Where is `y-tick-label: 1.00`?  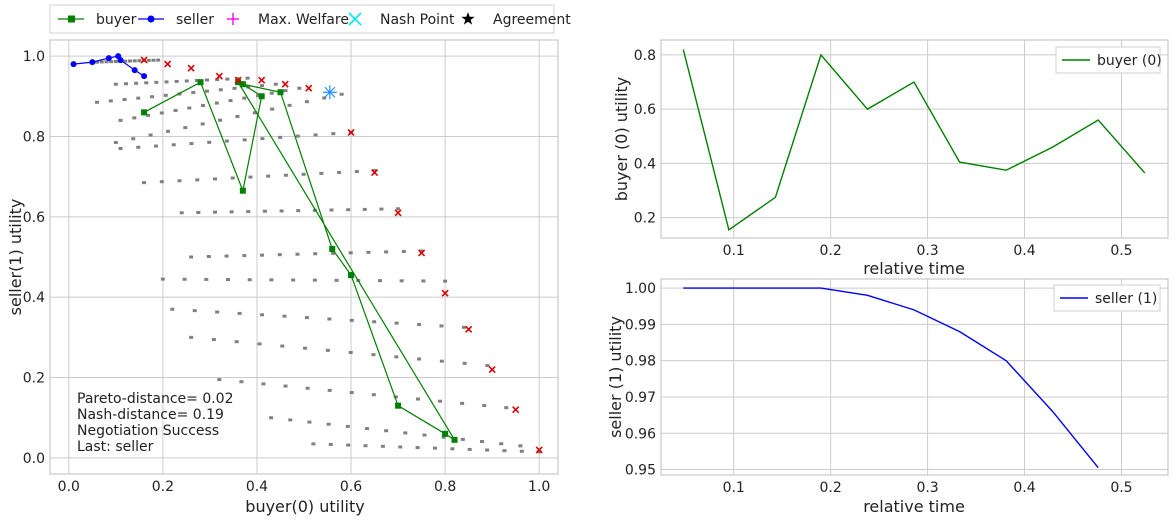
y-tick-label: 1.00 is located at coordinates (640, 289).